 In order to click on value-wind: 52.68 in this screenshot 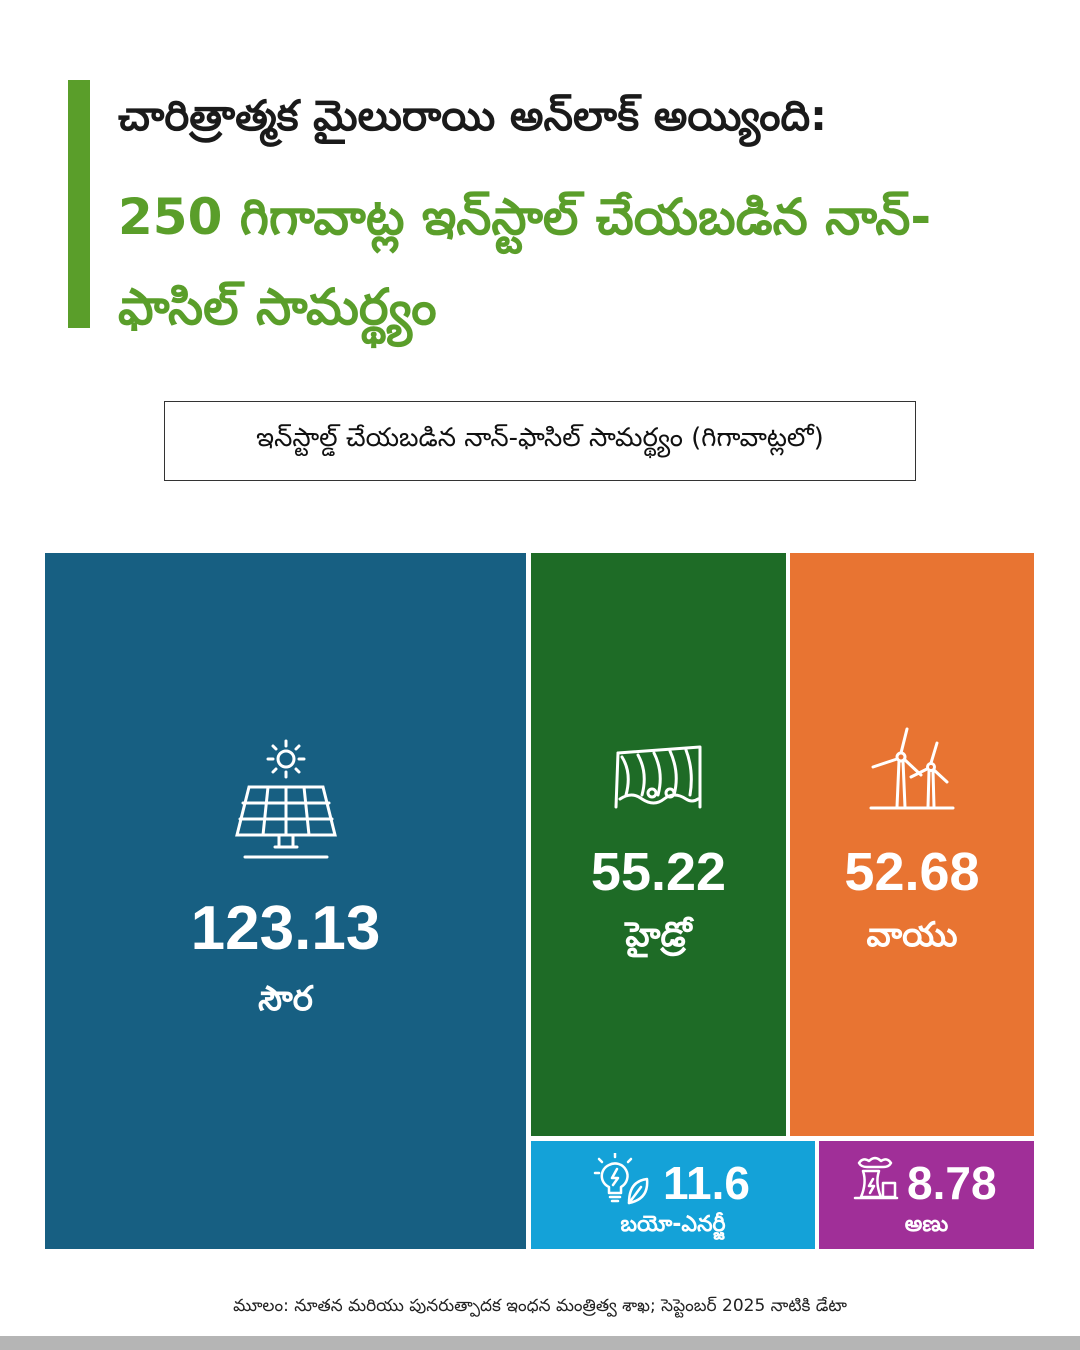, I will do `click(912, 872)`.